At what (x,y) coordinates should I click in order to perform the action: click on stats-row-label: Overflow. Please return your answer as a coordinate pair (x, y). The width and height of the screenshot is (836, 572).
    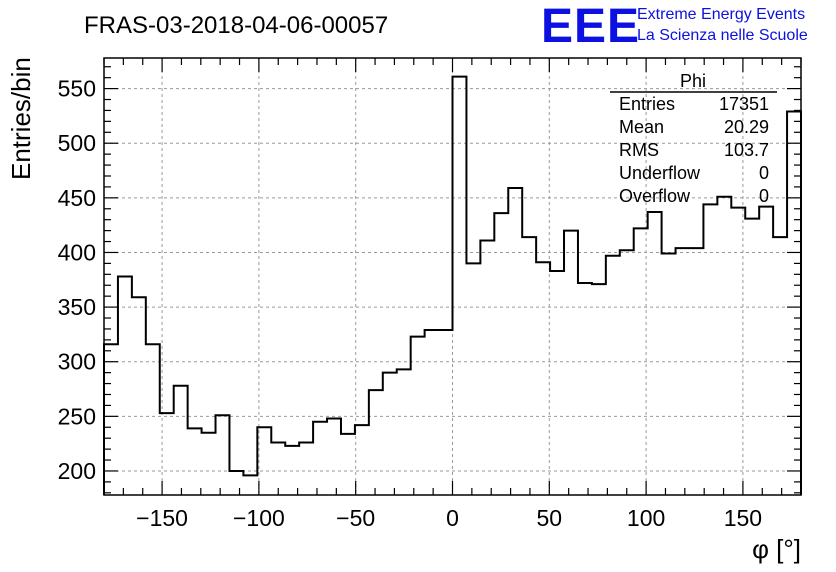
    Looking at the image, I should click on (655, 196).